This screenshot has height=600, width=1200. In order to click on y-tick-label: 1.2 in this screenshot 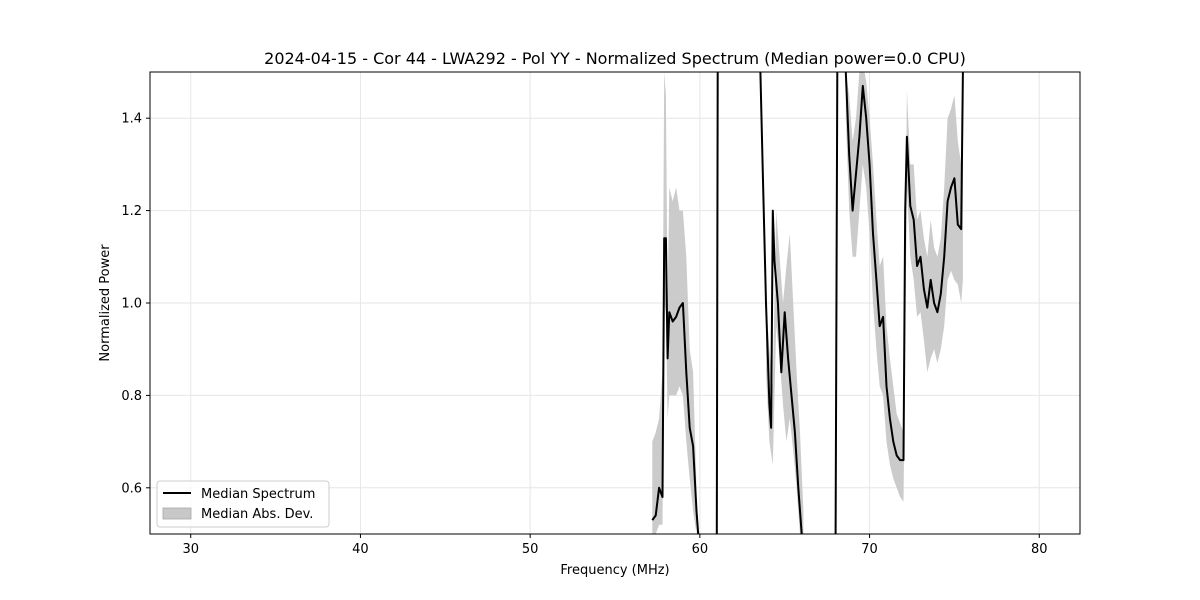, I will do `click(131, 211)`.